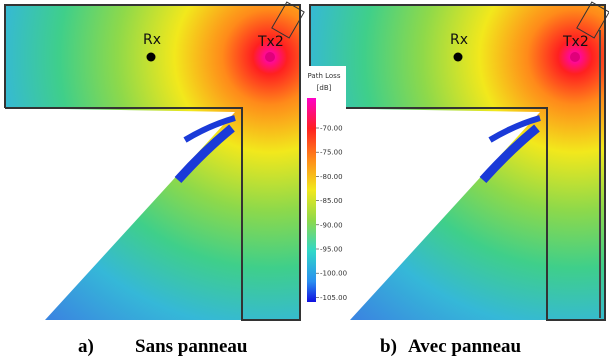  What do you see at coordinates (331, 129) in the screenshot?
I see `colorbar-tick-label: -70.00` at bounding box center [331, 129].